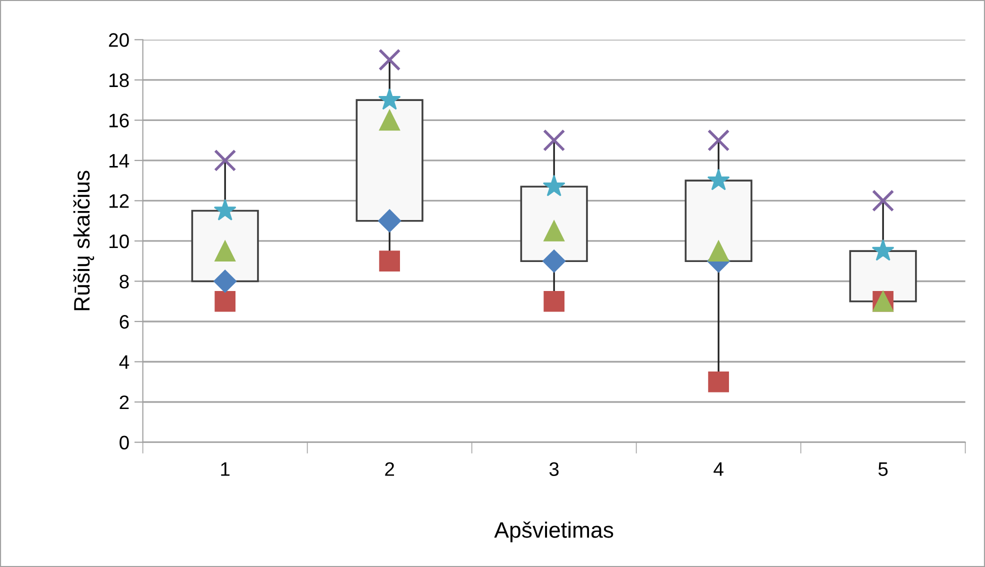  Describe the element at coordinates (389, 469) in the screenshot. I see `x-tick-label: 2` at that location.